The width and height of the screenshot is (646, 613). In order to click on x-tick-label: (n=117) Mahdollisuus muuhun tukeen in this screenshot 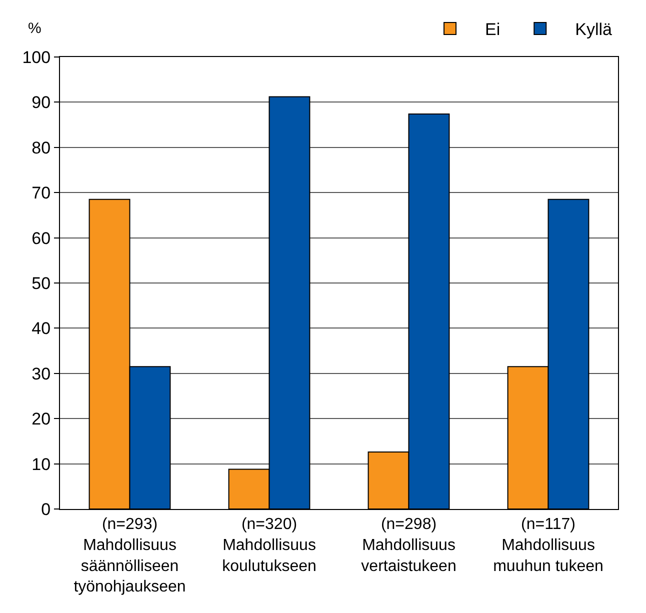, I will do `click(548, 545)`.